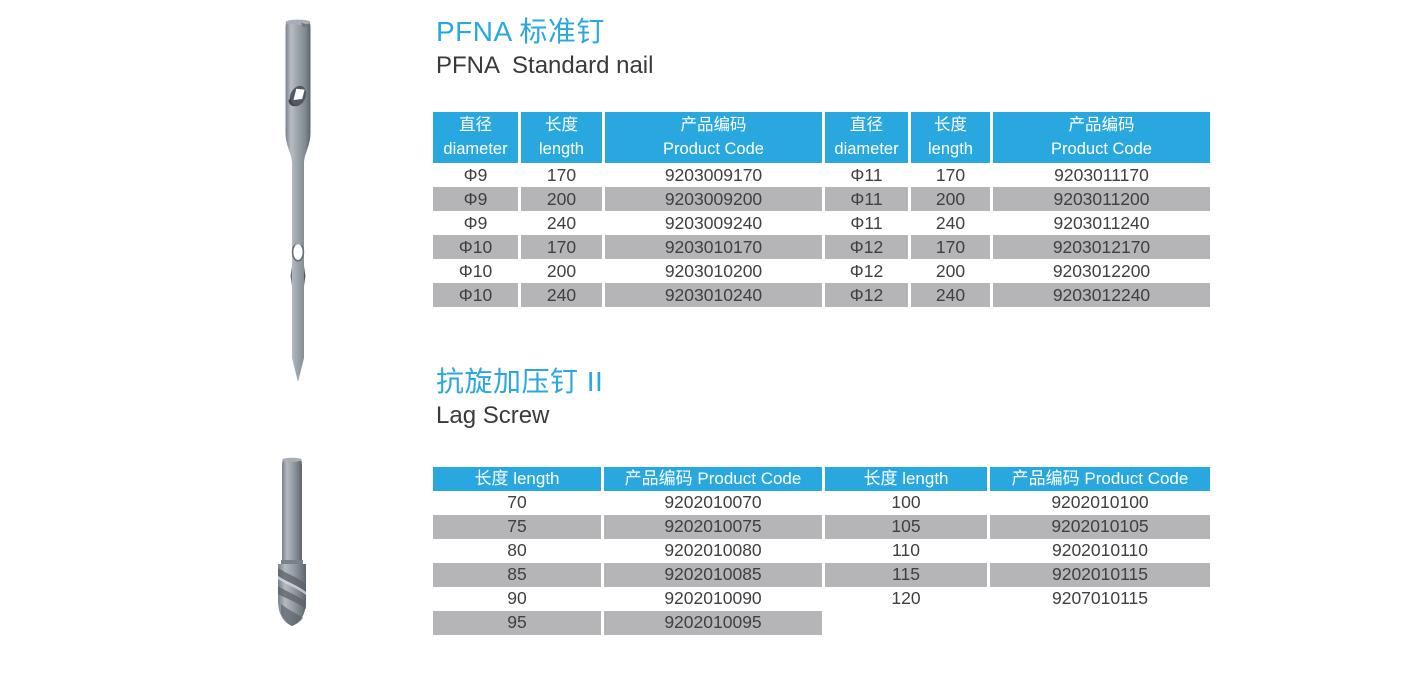 This screenshot has width=1411, height=694. What do you see at coordinates (545, 66) in the screenshot?
I see `section1-title-en: PFNA Standard nail` at bounding box center [545, 66].